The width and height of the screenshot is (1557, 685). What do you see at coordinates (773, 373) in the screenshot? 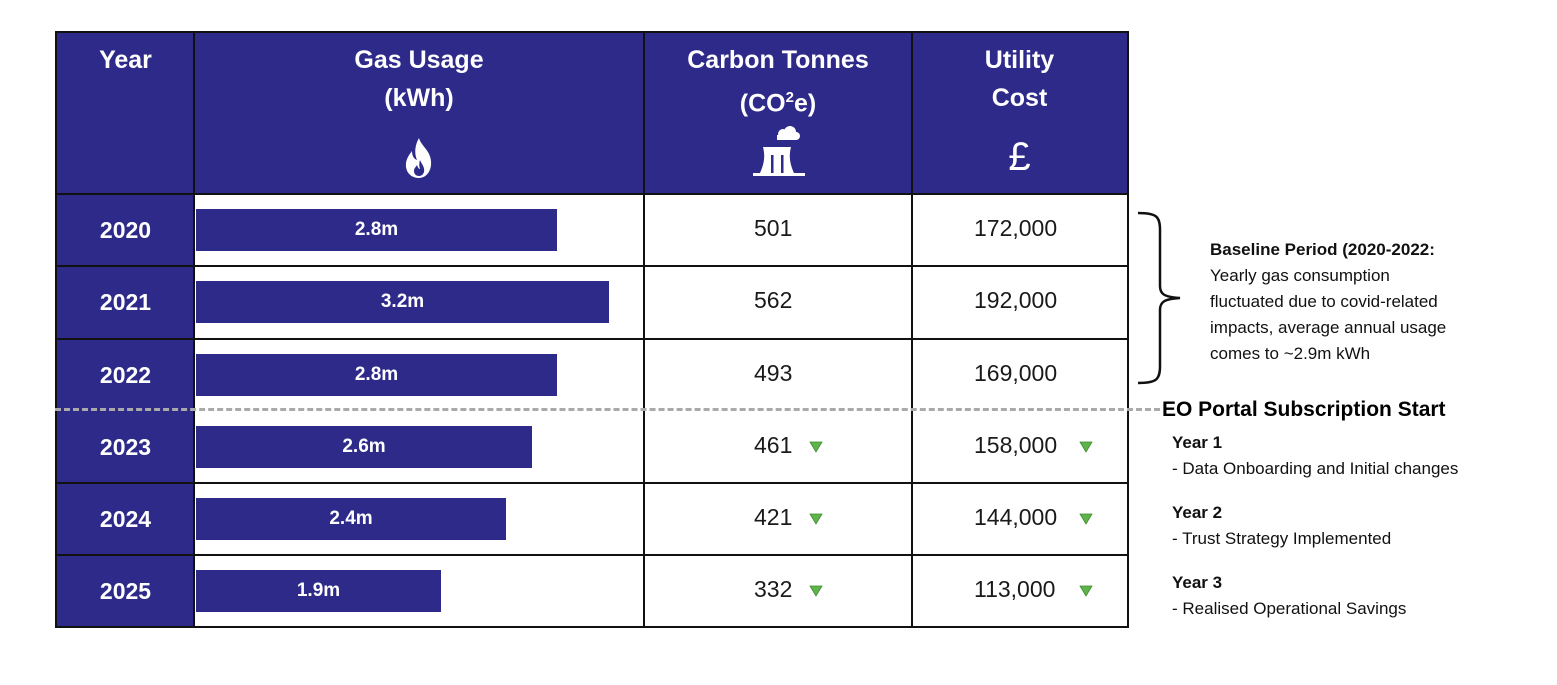
I see `carbon-value: 493` at bounding box center [773, 373].